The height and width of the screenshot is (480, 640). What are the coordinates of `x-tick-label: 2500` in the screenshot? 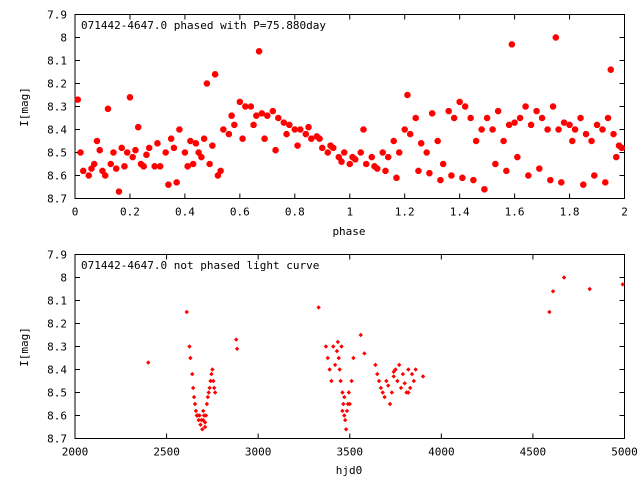 It's located at (166, 452).